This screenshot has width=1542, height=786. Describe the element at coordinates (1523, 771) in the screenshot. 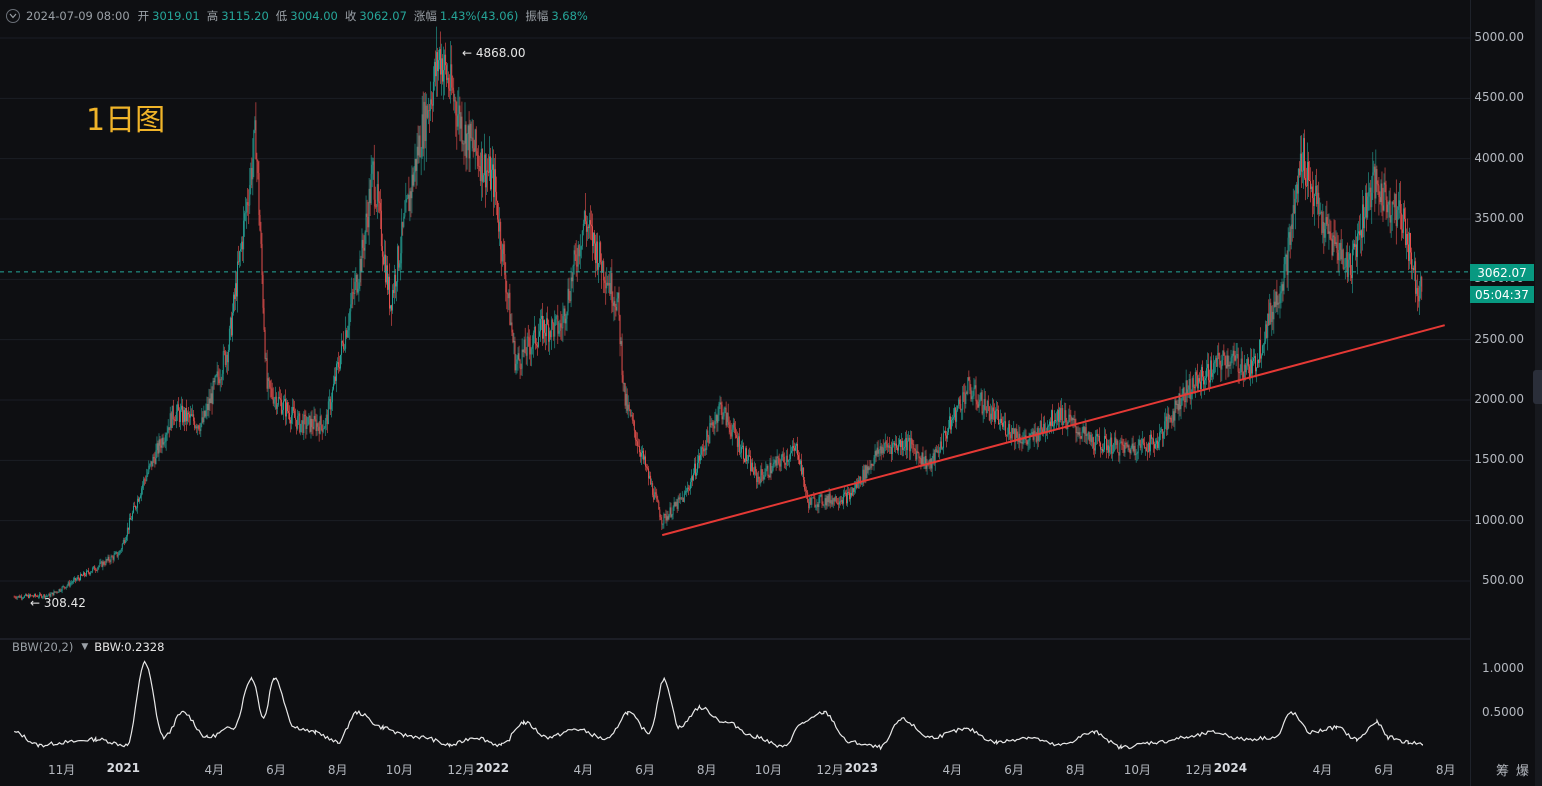

I see `liquidation-button: 爆` at that location.